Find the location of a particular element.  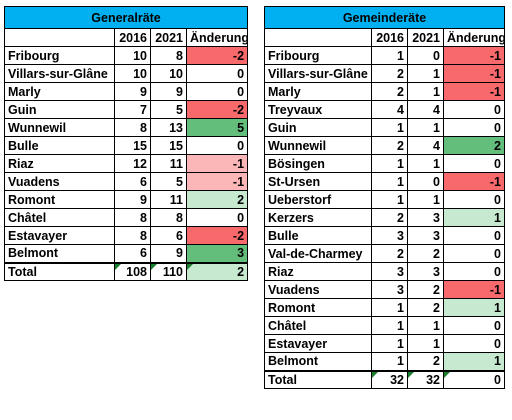

table-row: Estavayer 8 6 -2 is located at coordinates (126, 235).